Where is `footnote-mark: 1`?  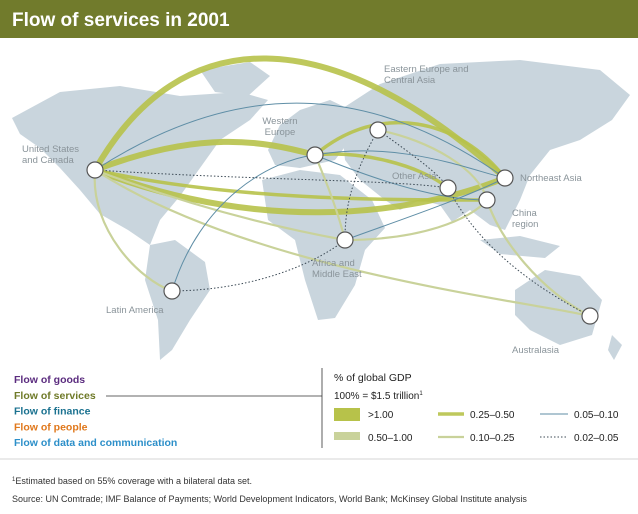
footnote-mark: 1 is located at coordinates (14, 480).